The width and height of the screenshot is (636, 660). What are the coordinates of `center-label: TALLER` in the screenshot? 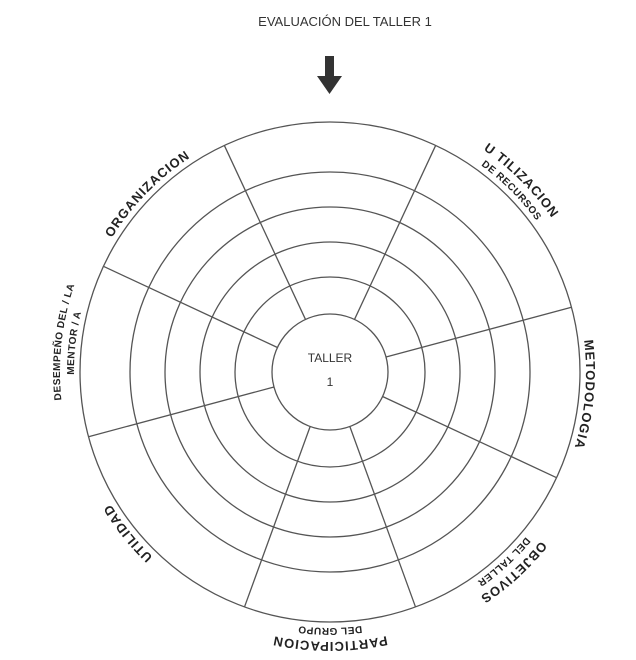 It's located at (330, 358).